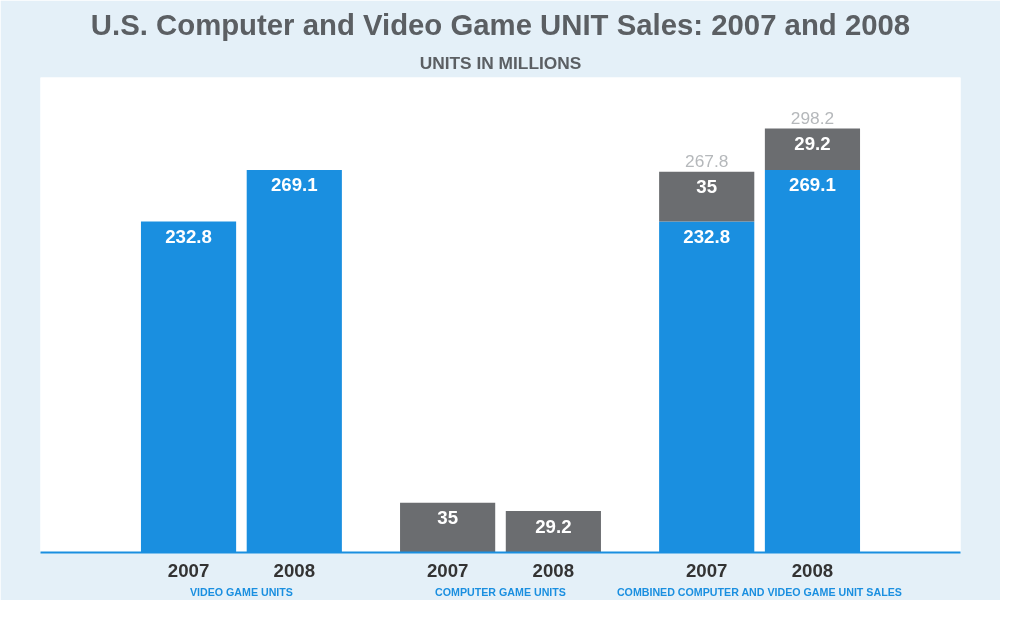 This screenshot has width=1019, height=629. Describe the element at coordinates (500, 591) in the screenshot. I see `text: COMPUTER GAME UNITS` at that location.